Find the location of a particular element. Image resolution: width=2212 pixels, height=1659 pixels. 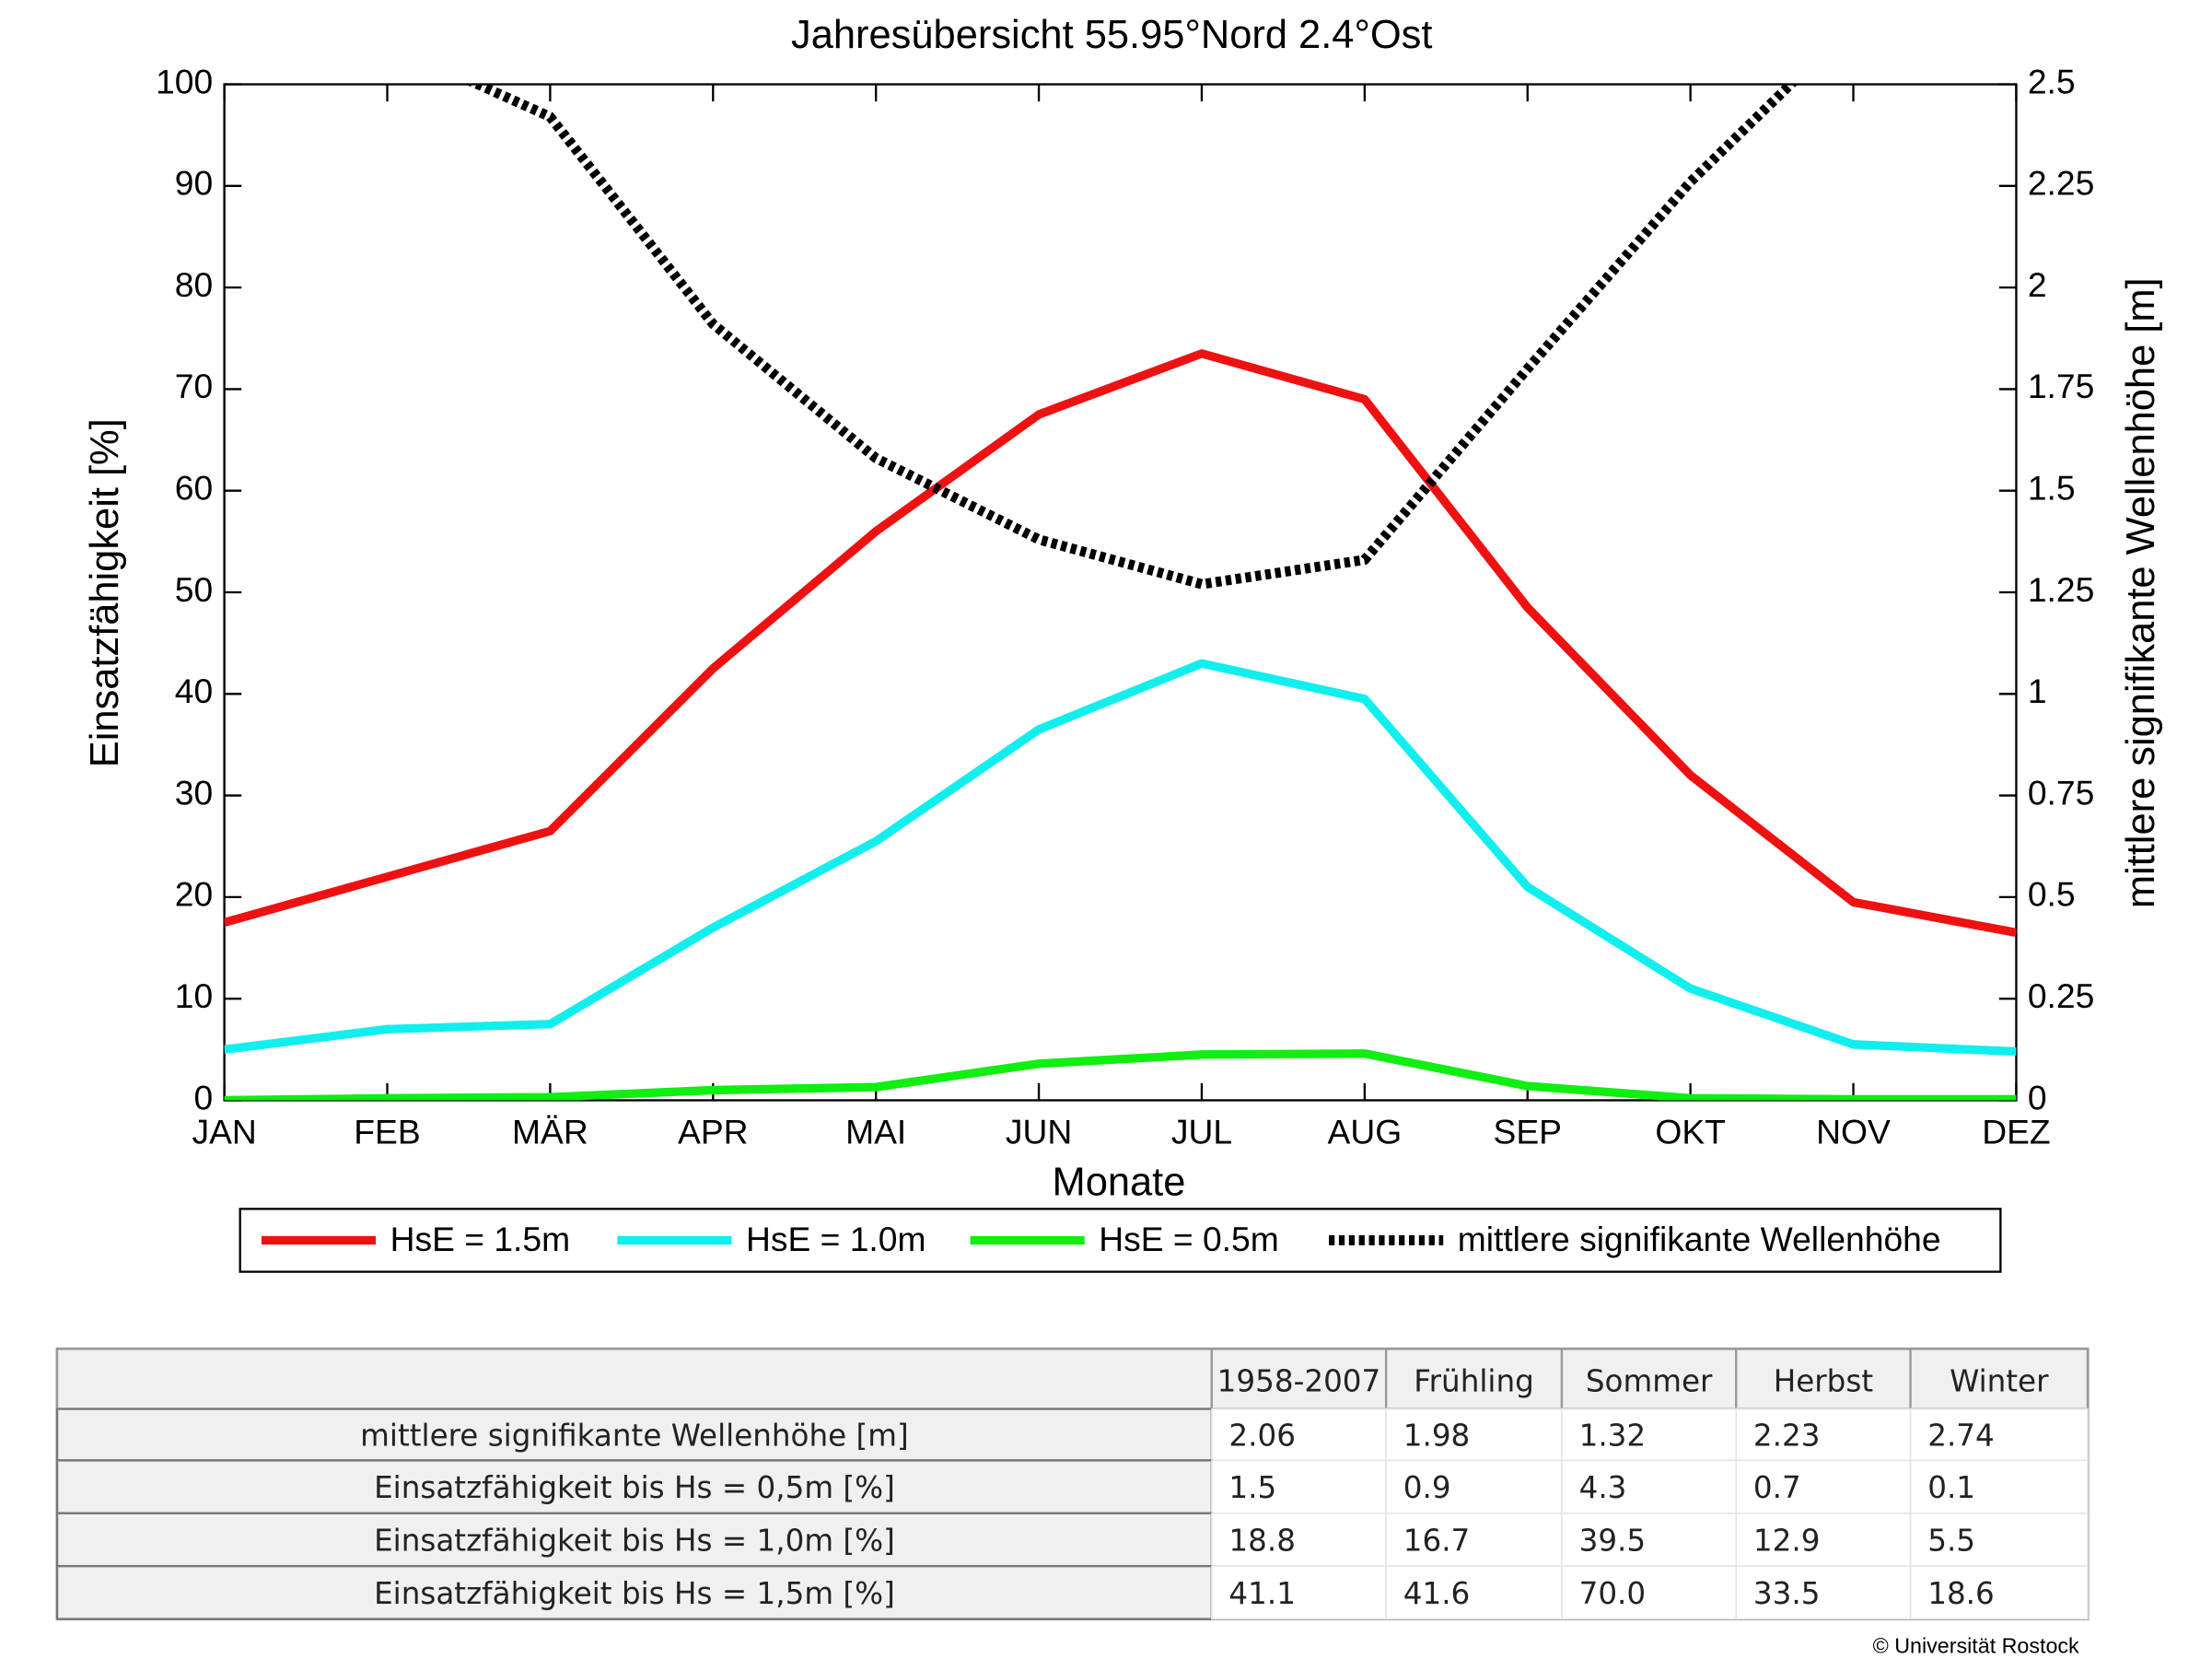

y2-tick-label: 0.25 is located at coordinates (2061, 995).